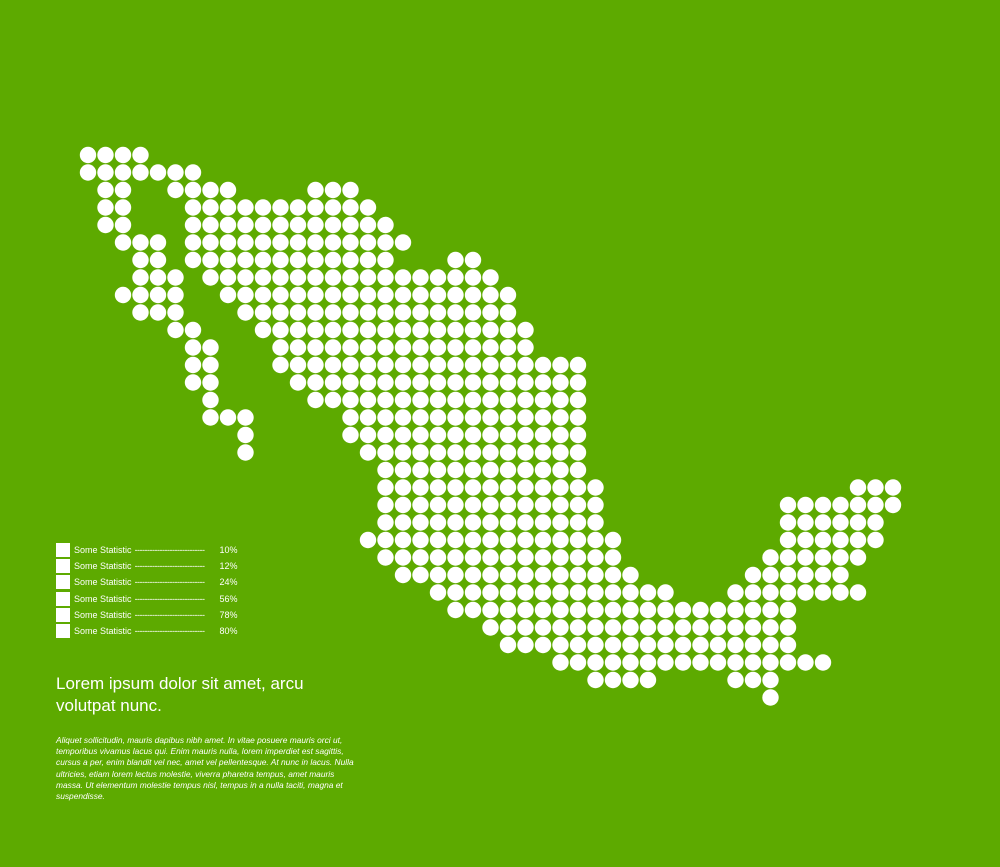 The height and width of the screenshot is (867, 1000). Describe the element at coordinates (228, 598) in the screenshot. I see `legend-value: 56%` at that location.